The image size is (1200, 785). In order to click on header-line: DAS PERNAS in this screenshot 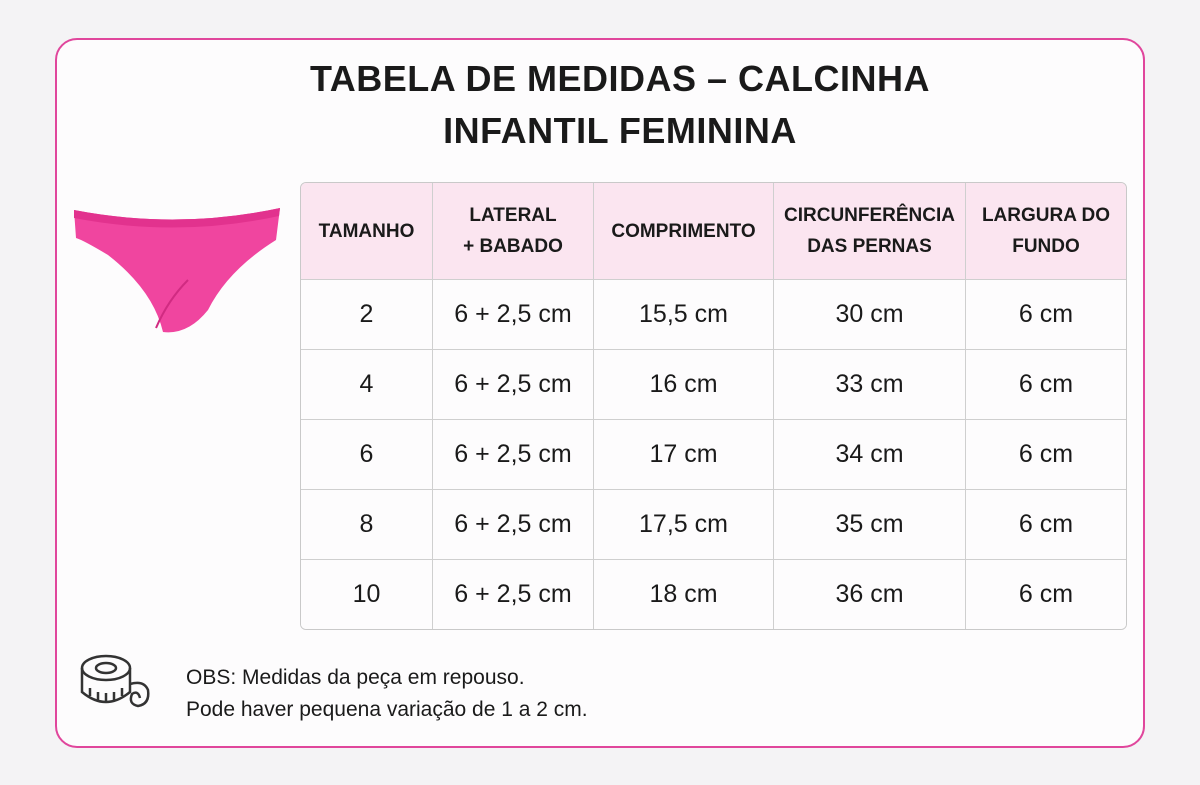, I will do `click(869, 246)`.